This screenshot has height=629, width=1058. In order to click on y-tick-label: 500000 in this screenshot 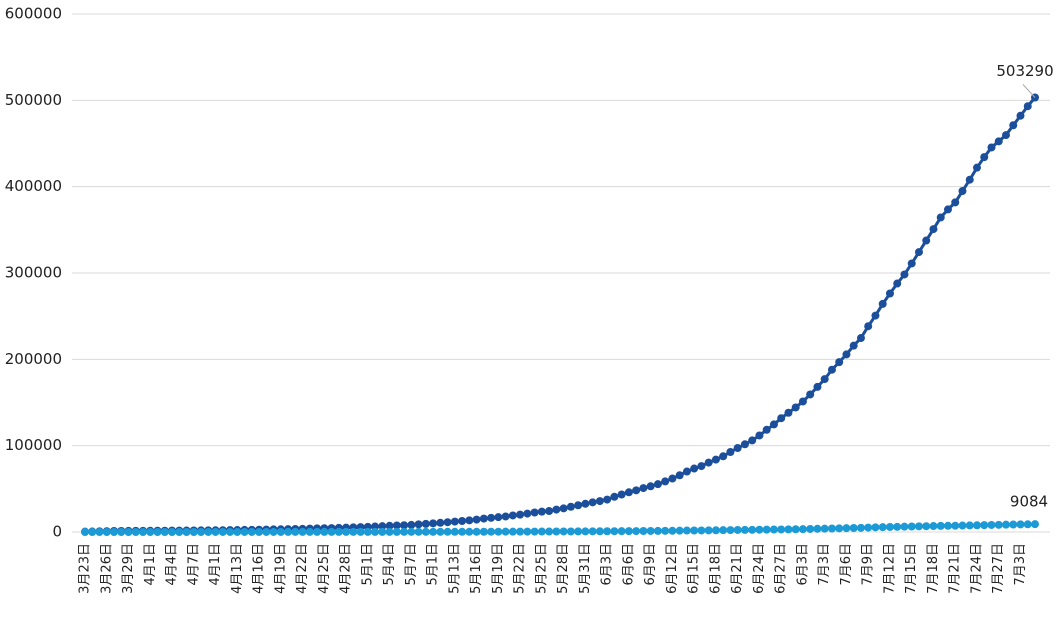, I will do `click(33, 100)`.